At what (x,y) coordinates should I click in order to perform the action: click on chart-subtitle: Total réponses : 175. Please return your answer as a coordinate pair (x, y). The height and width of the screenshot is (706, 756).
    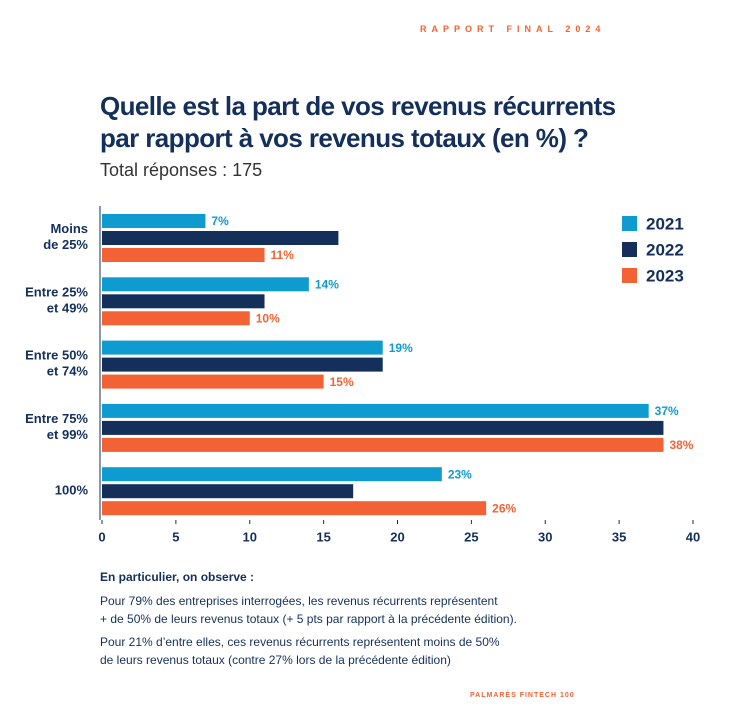
    Looking at the image, I should click on (181, 170).